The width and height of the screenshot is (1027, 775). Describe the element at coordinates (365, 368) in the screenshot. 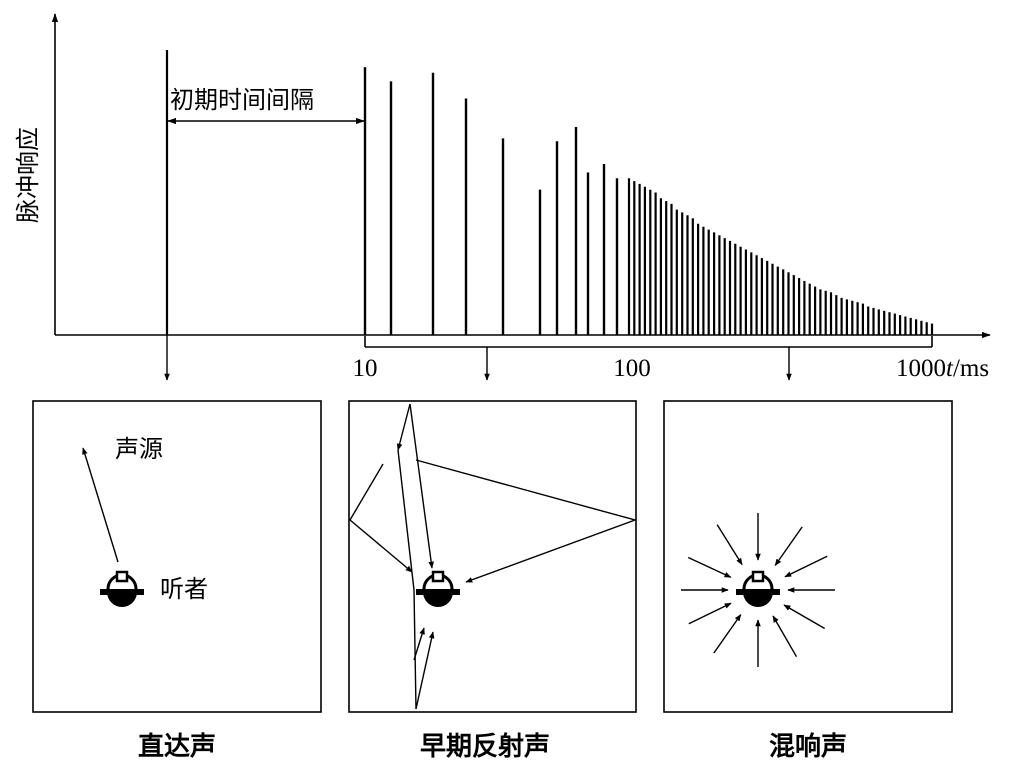

I see `tick-label-10: 10` at that location.